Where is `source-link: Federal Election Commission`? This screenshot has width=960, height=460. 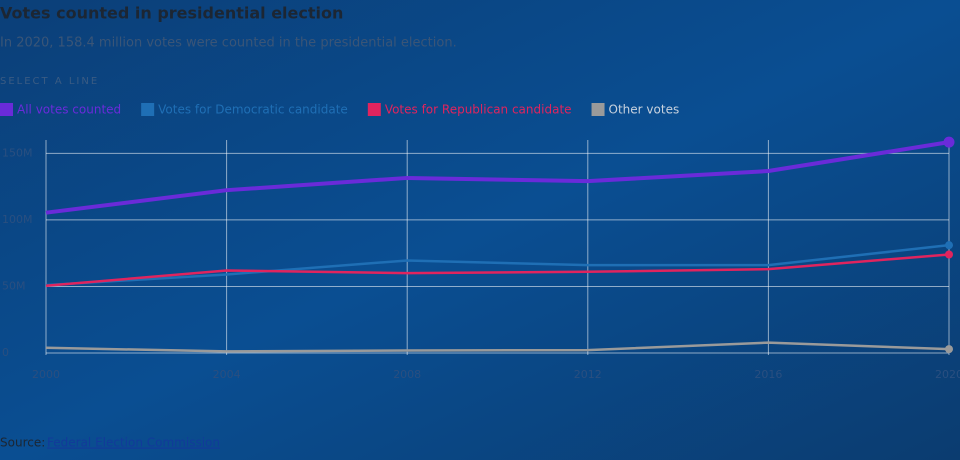
source-link: Federal Election Commission is located at coordinates (133, 443).